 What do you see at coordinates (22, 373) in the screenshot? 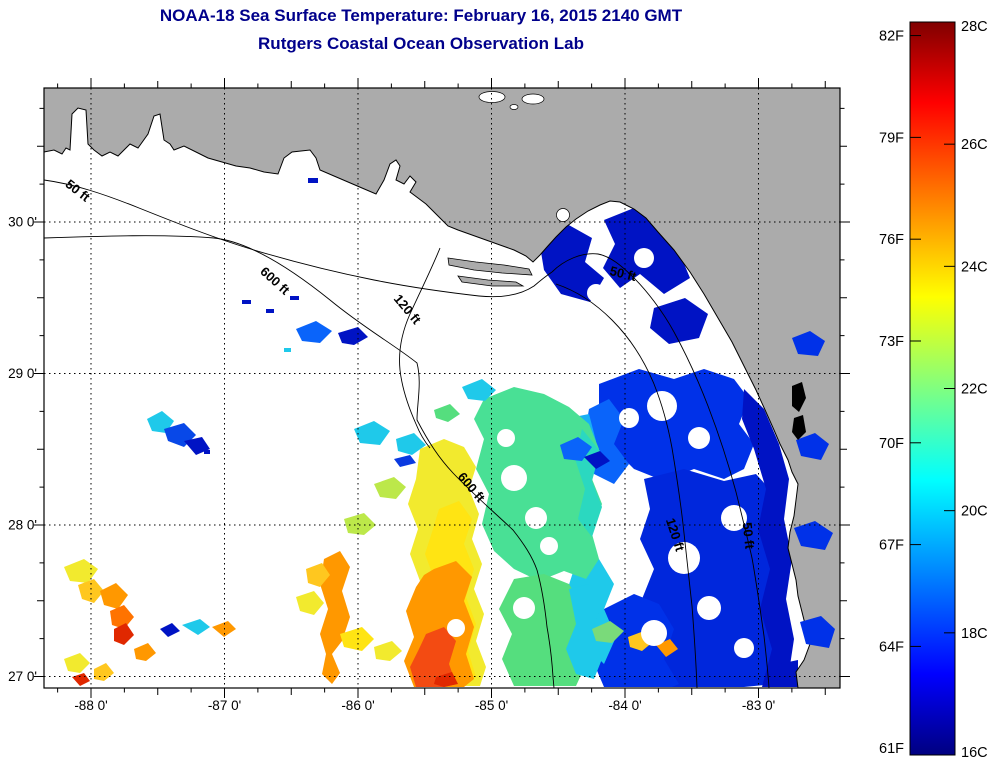
I see `y-tick-label: 29 0'` at bounding box center [22, 373].